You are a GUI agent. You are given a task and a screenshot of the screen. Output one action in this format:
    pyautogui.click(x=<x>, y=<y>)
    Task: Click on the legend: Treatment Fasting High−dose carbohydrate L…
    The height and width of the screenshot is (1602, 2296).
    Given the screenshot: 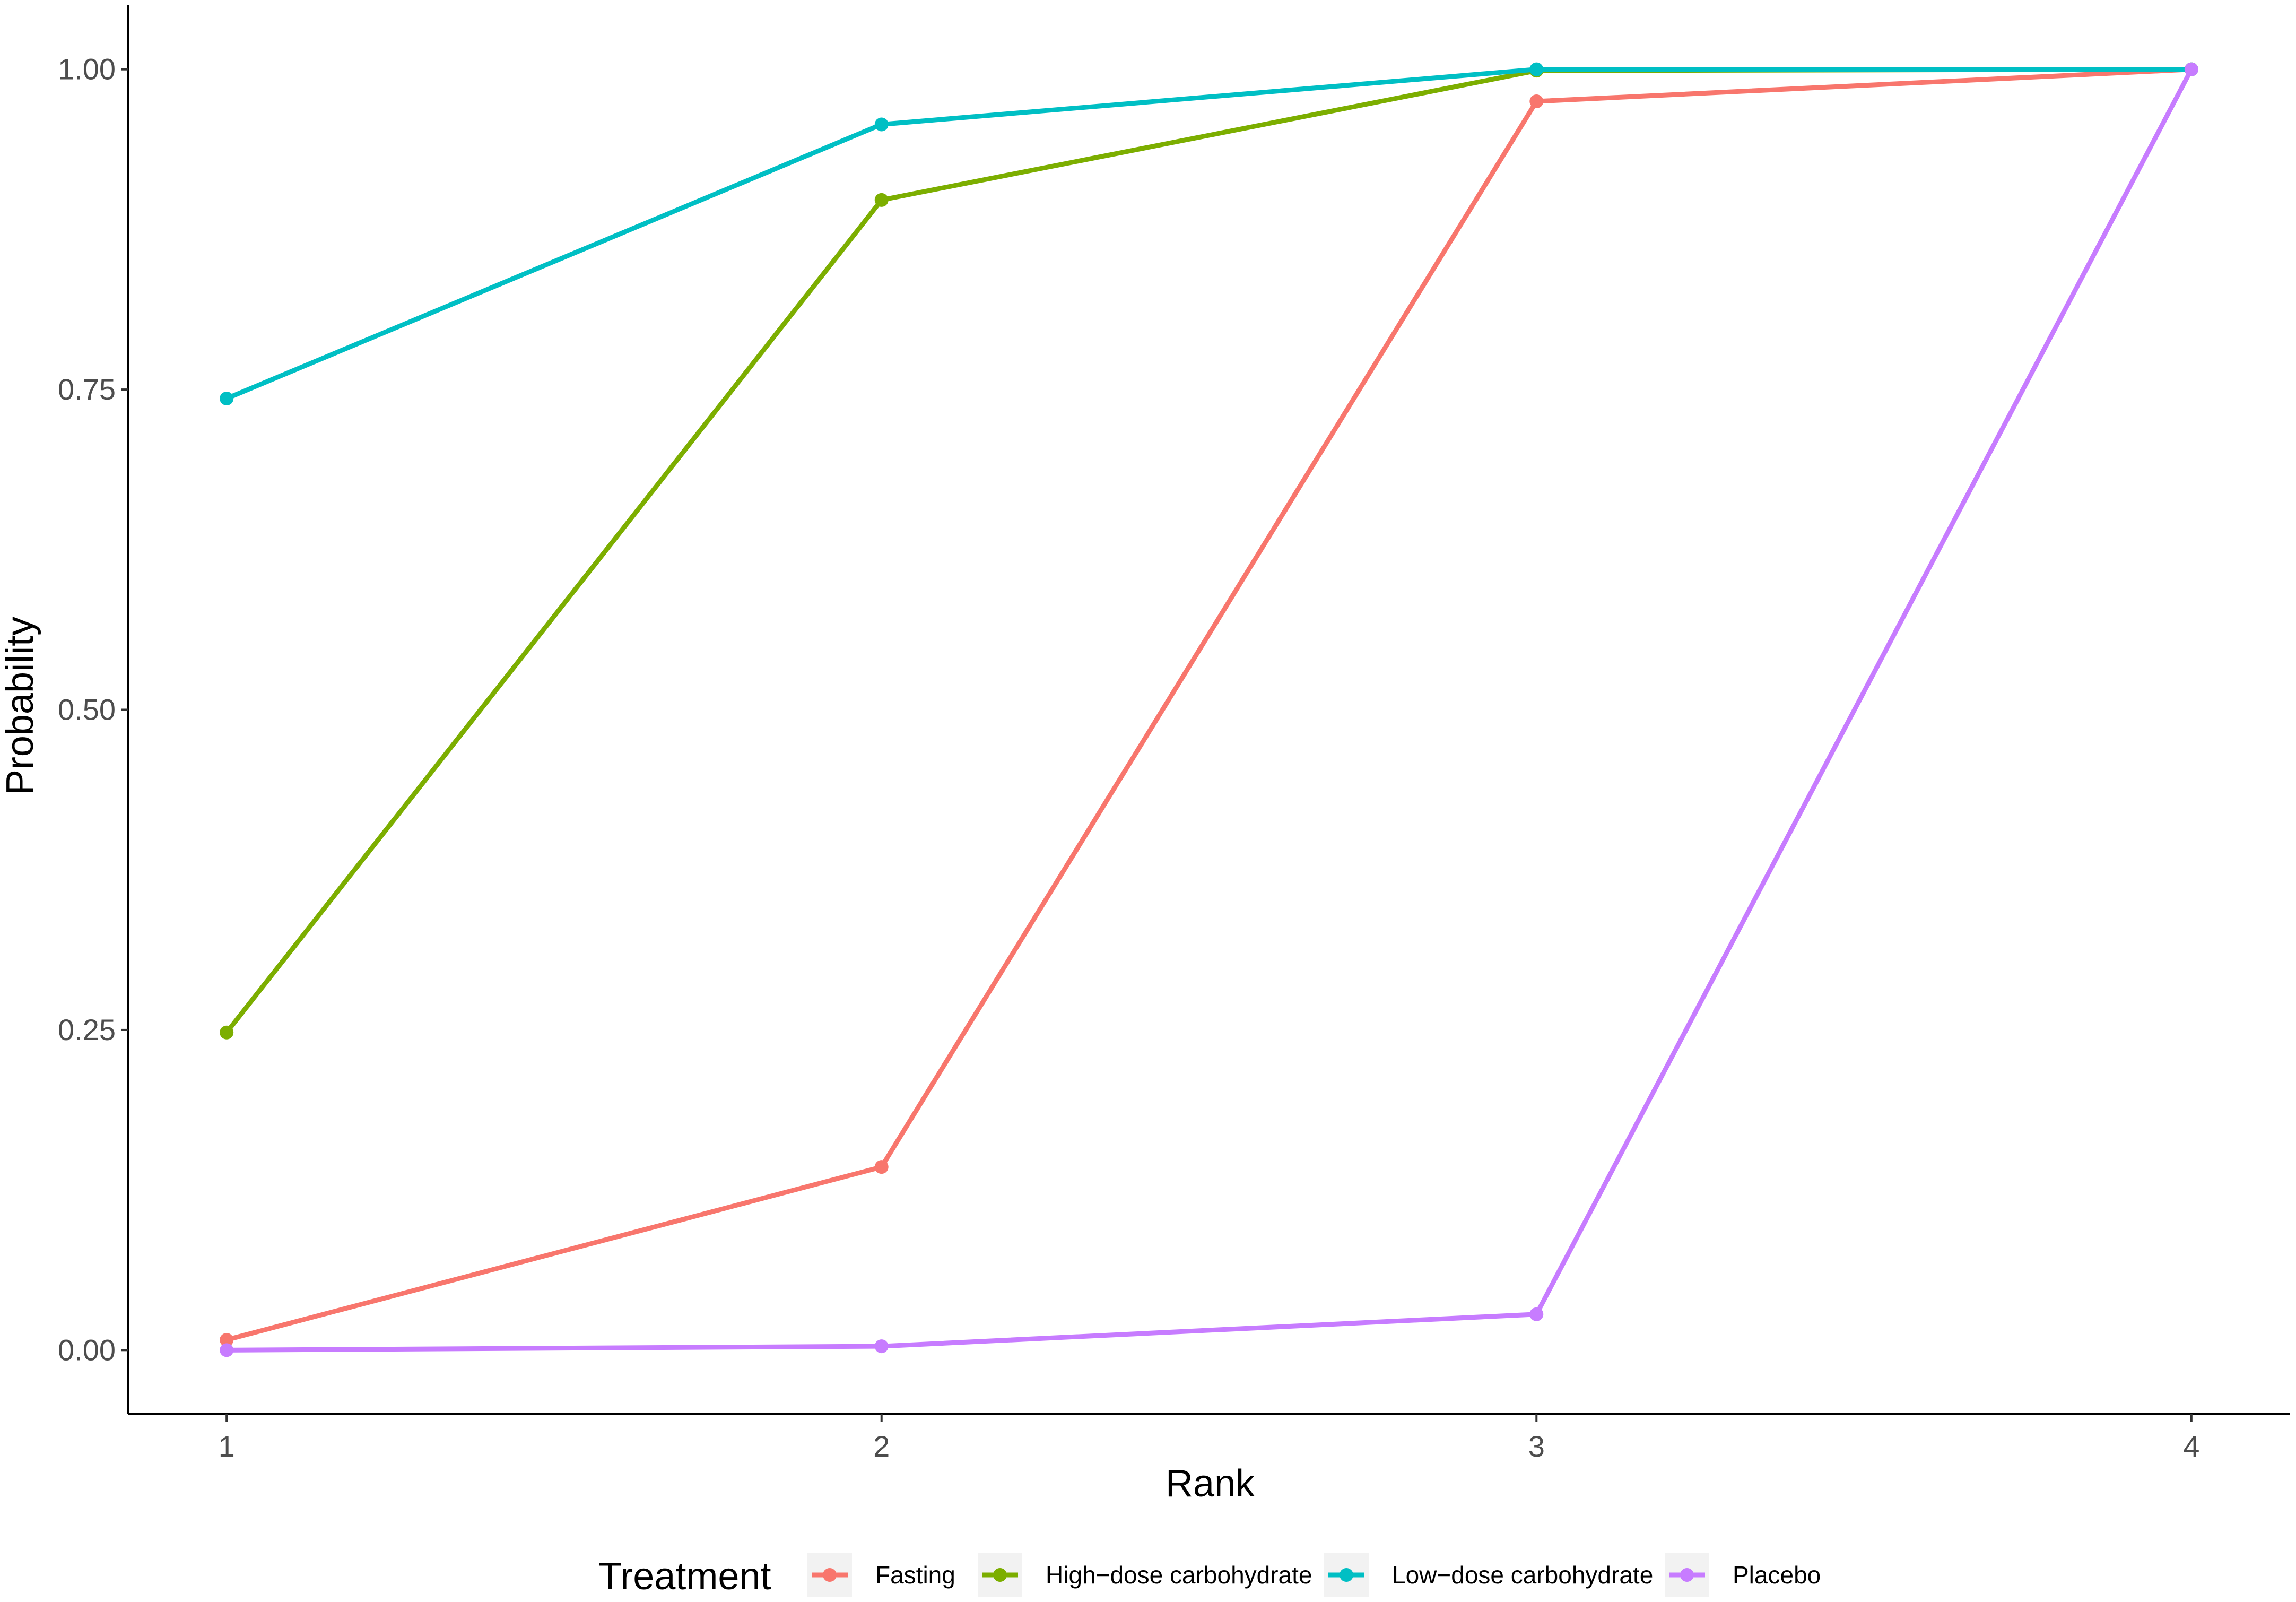 What is the action you would take?
    pyautogui.click(x=1210, y=1575)
    